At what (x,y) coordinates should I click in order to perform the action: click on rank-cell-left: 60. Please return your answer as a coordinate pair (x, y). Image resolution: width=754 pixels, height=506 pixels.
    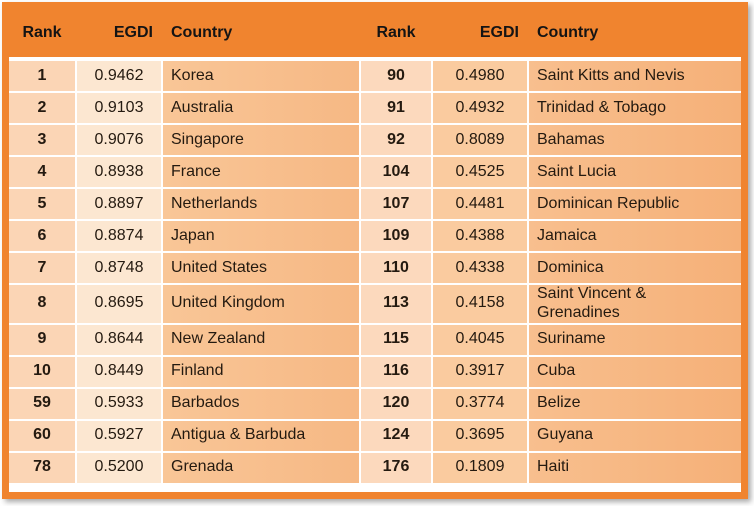
    Looking at the image, I should click on (42, 435).